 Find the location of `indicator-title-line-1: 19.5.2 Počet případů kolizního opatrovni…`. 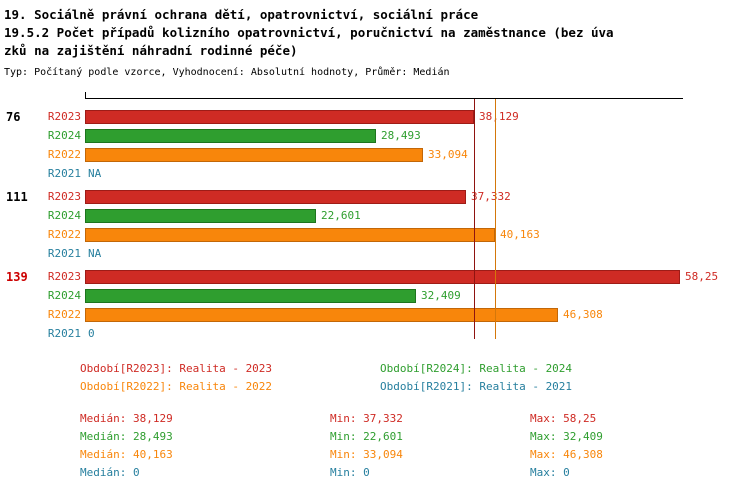

indicator-title-line-1: 19.5.2 Počet případů kolizního opatrovni… is located at coordinates (309, 32).